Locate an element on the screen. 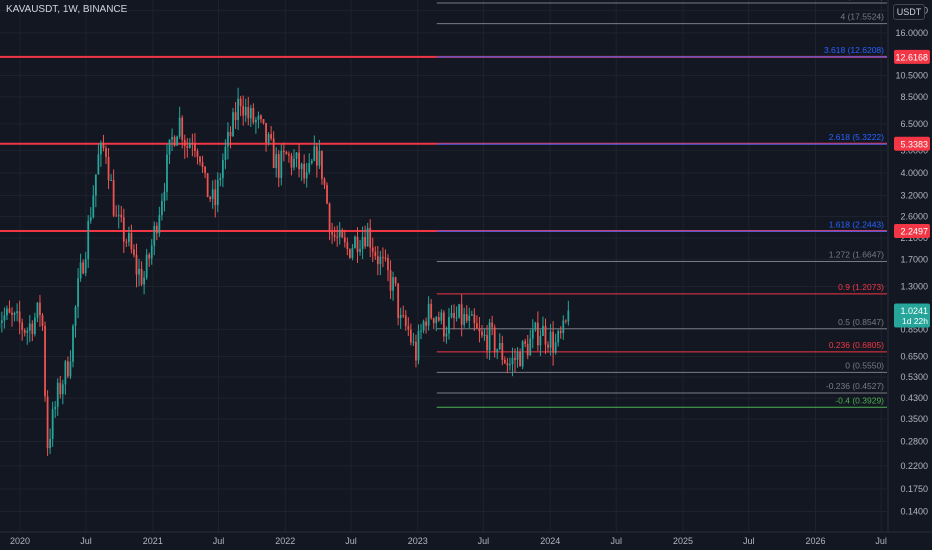  price-tick-label: 0.1750 is located at coordinates (914, 489).